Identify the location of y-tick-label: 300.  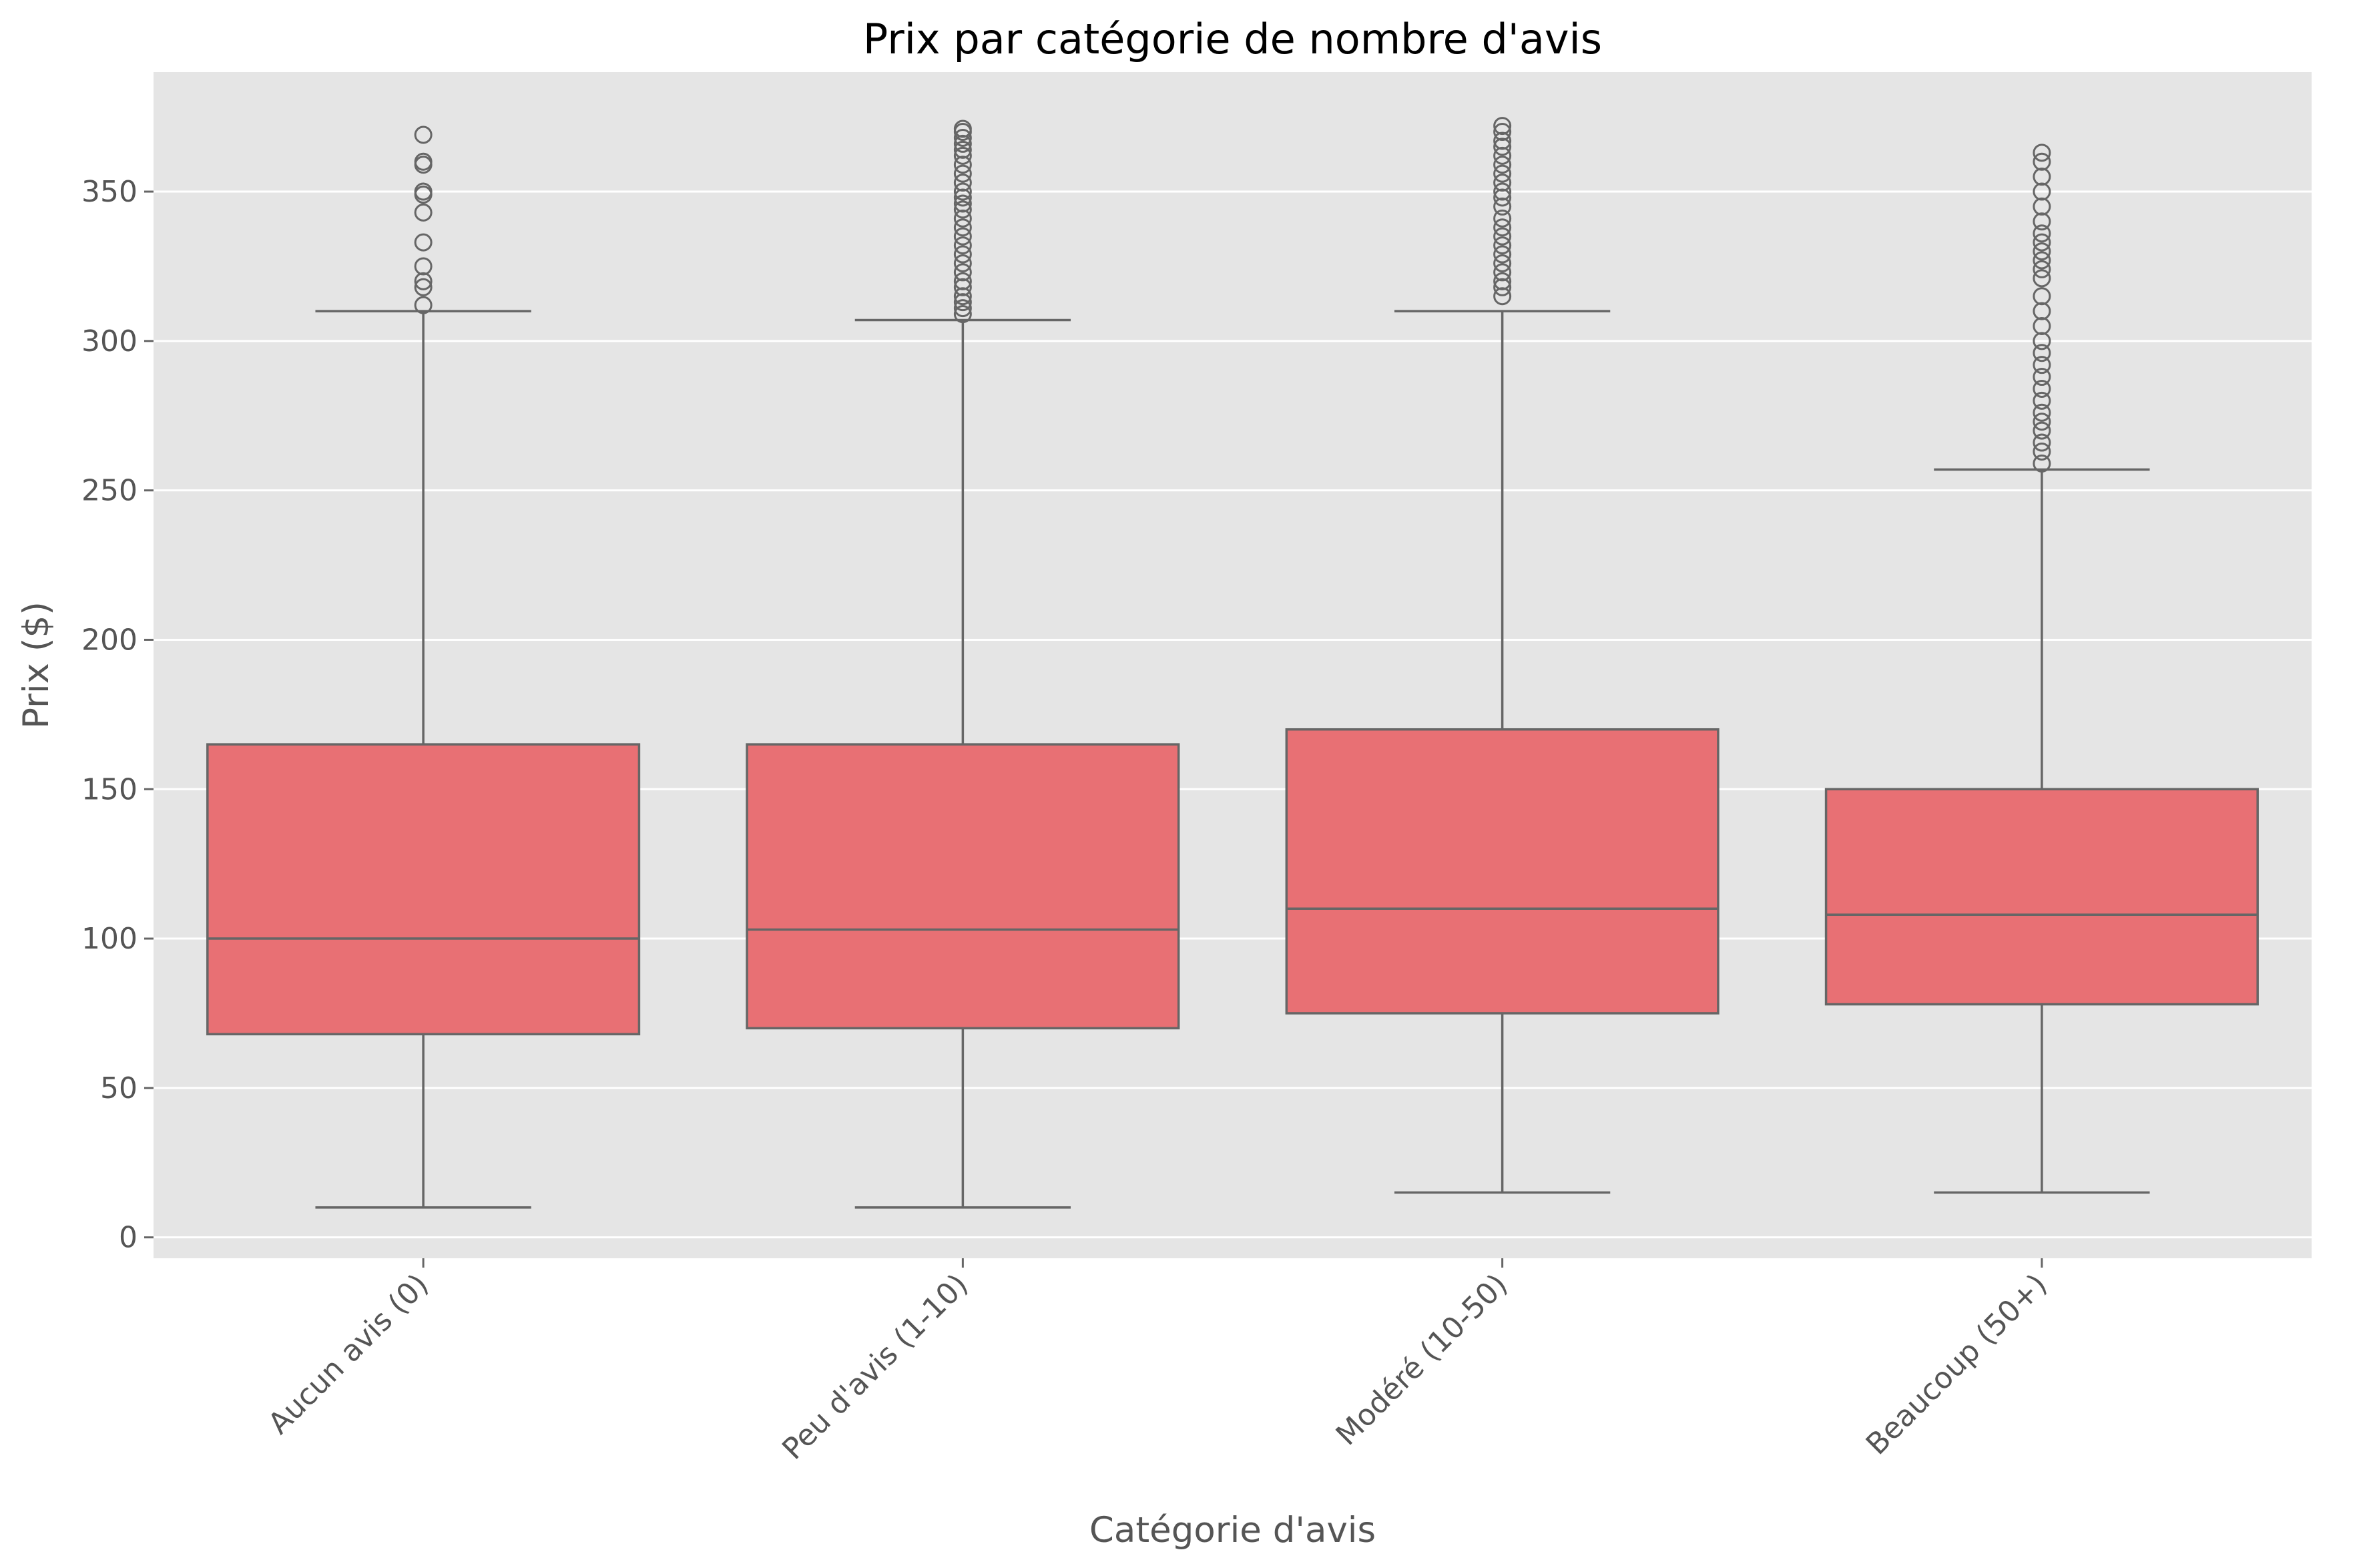
(109, 341).